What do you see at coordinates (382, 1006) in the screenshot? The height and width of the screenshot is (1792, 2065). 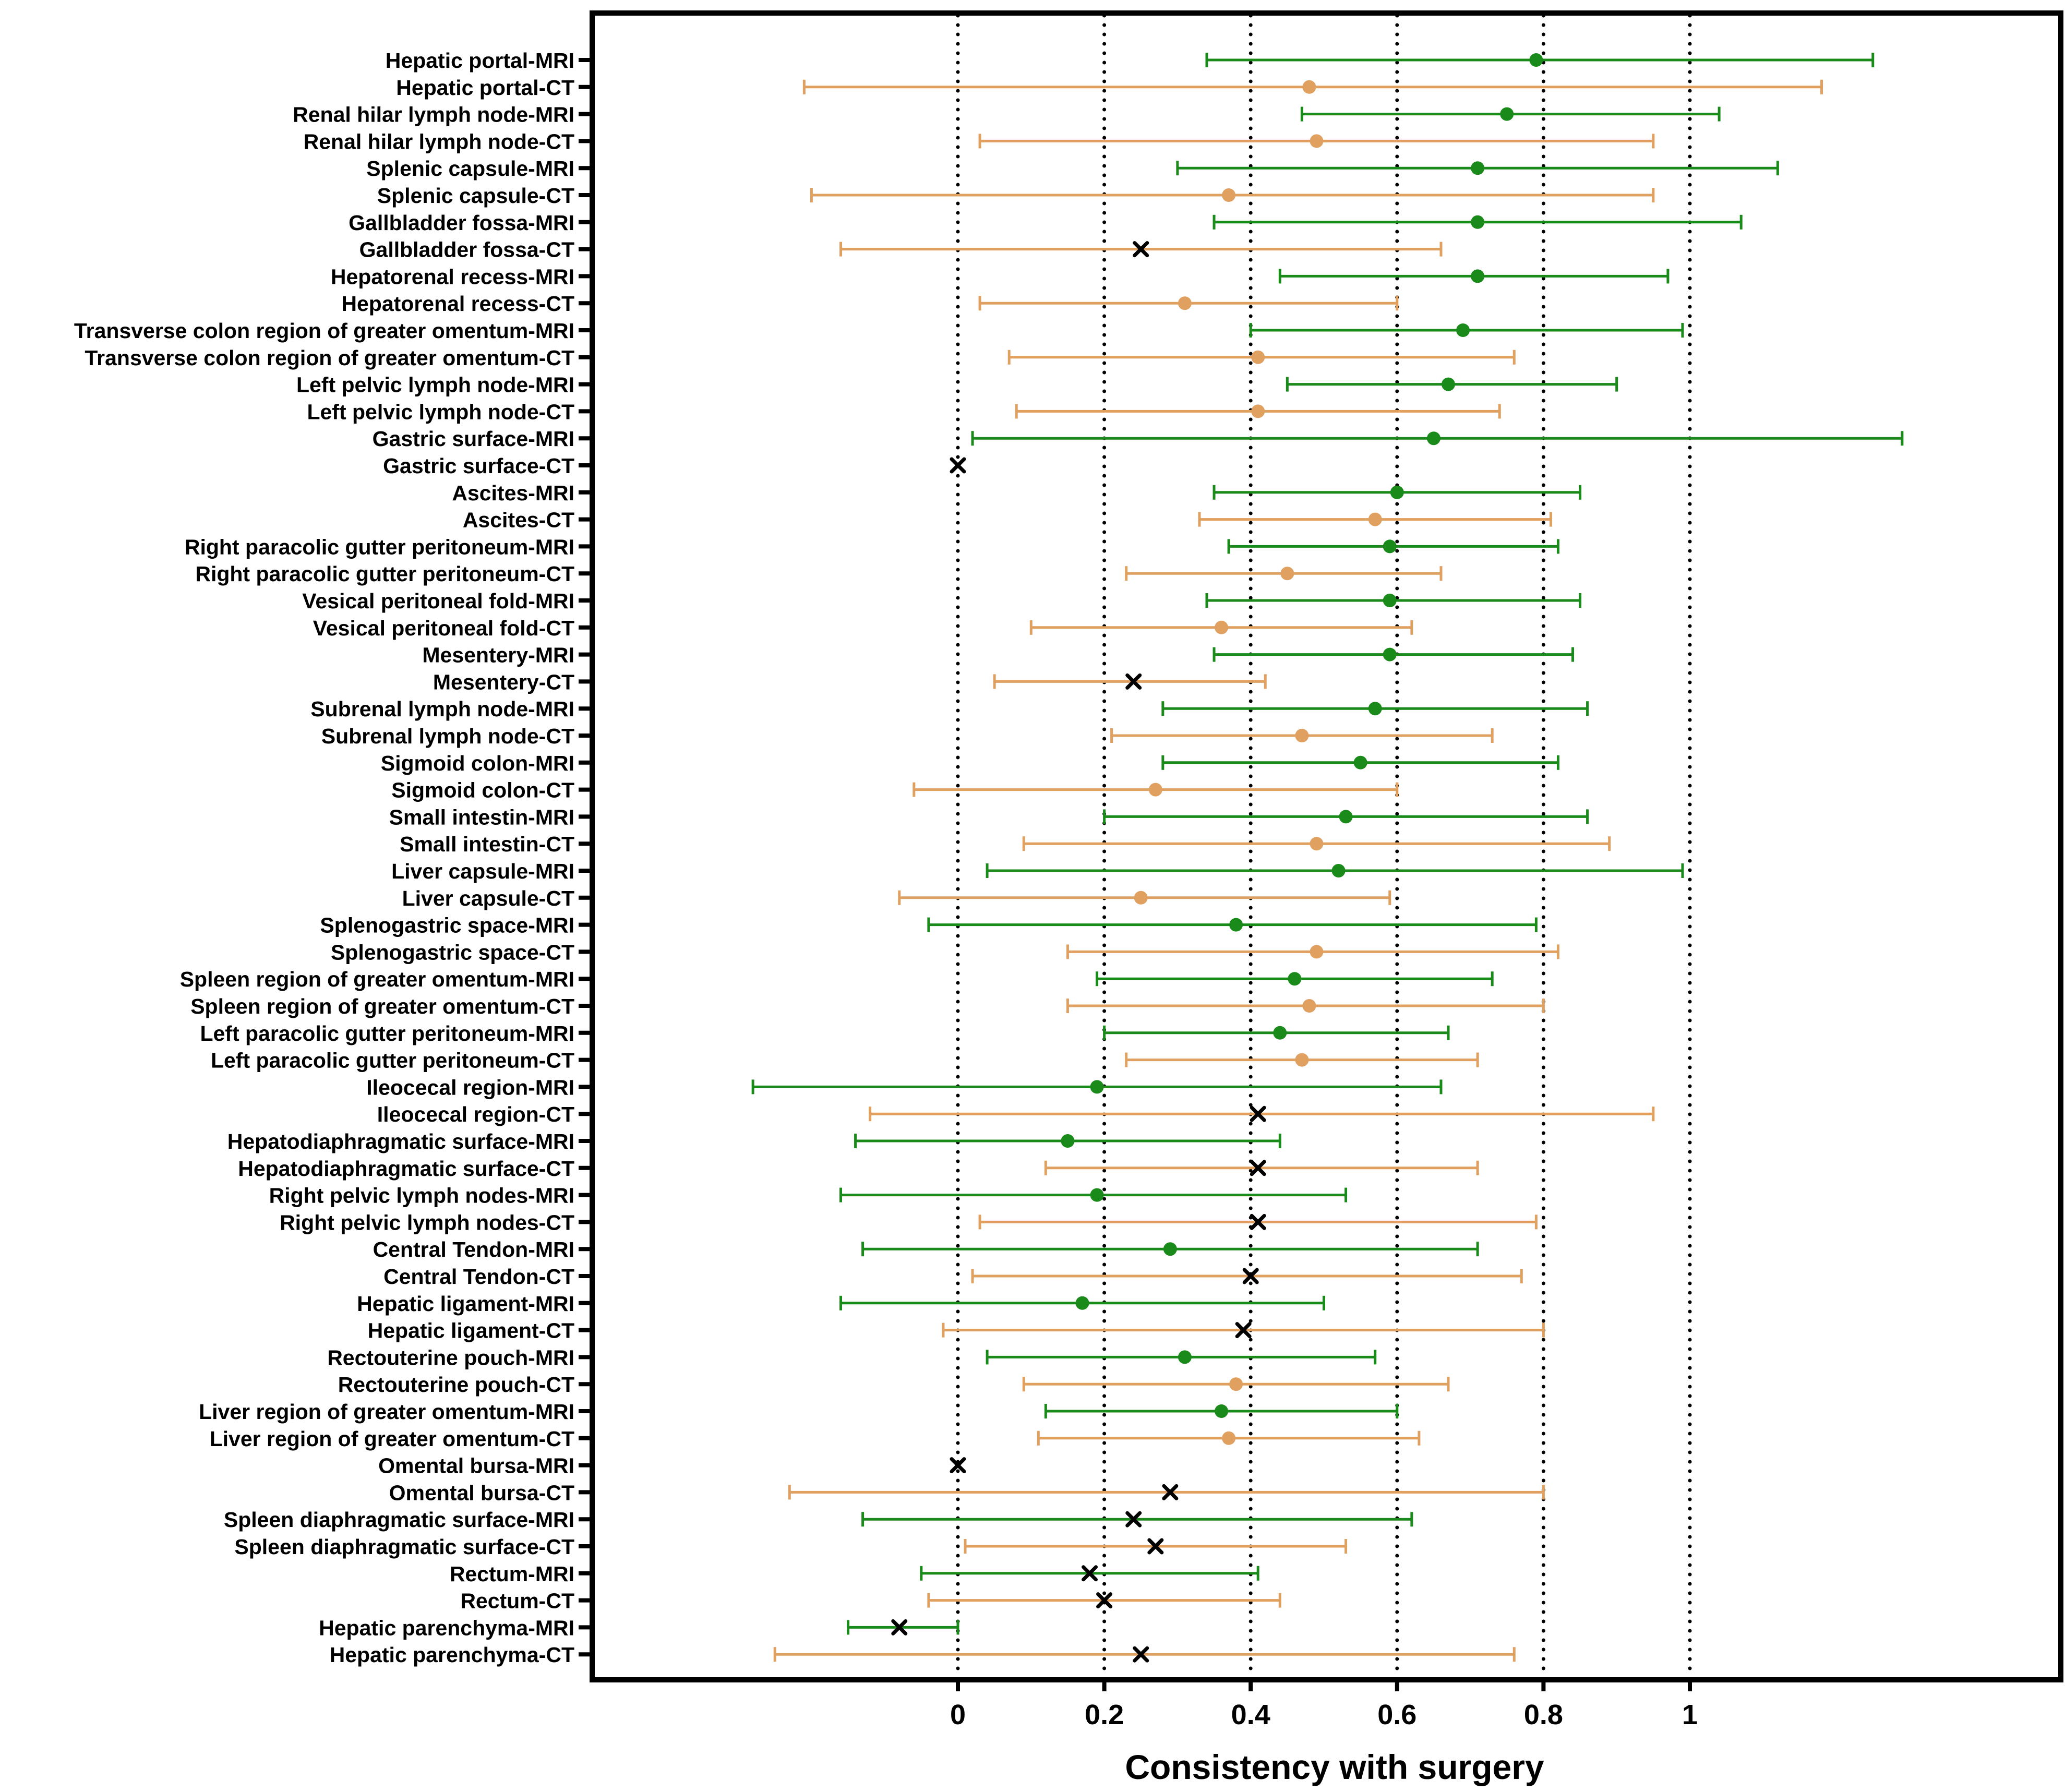 I see `row-label: Spleen region of greater omentum-CT` at bounding box center [382, 1006].